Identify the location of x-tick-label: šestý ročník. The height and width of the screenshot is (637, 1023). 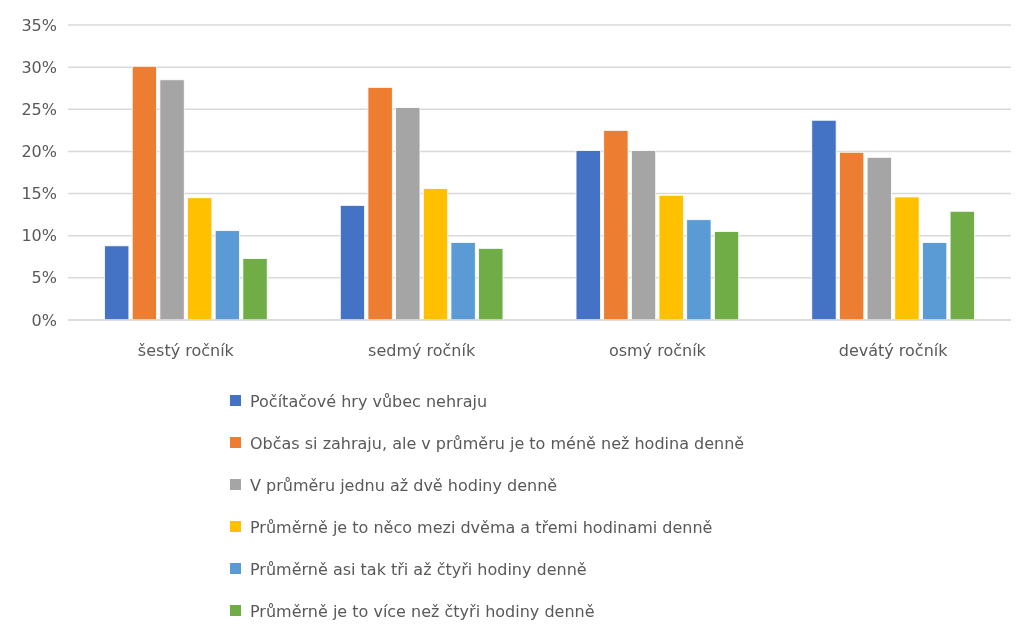
(186, 350).